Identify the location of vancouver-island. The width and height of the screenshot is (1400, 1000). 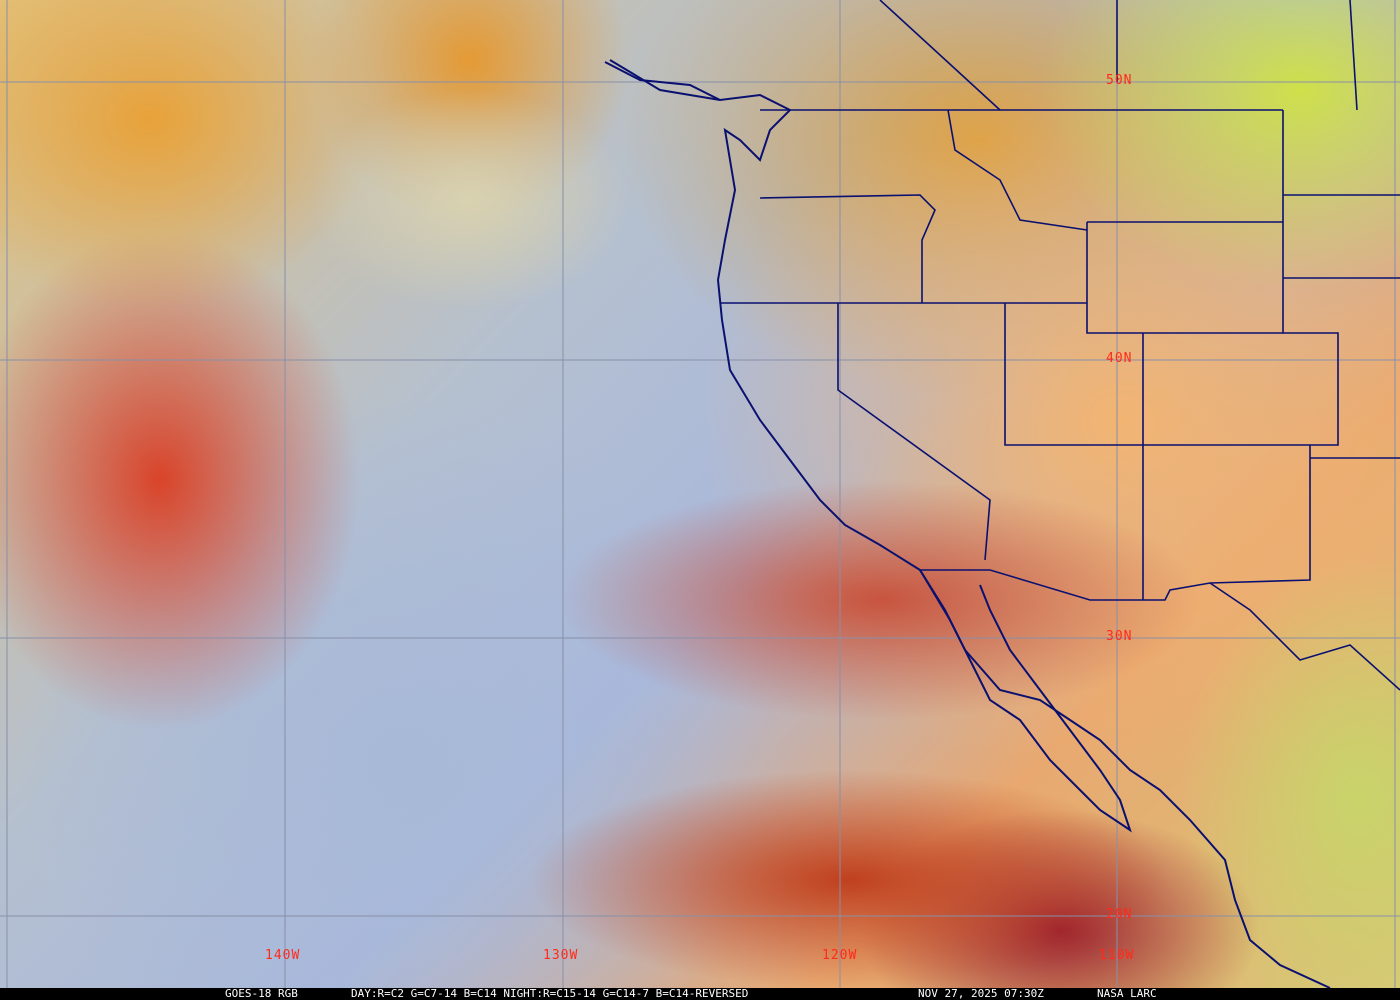
(662, 81).